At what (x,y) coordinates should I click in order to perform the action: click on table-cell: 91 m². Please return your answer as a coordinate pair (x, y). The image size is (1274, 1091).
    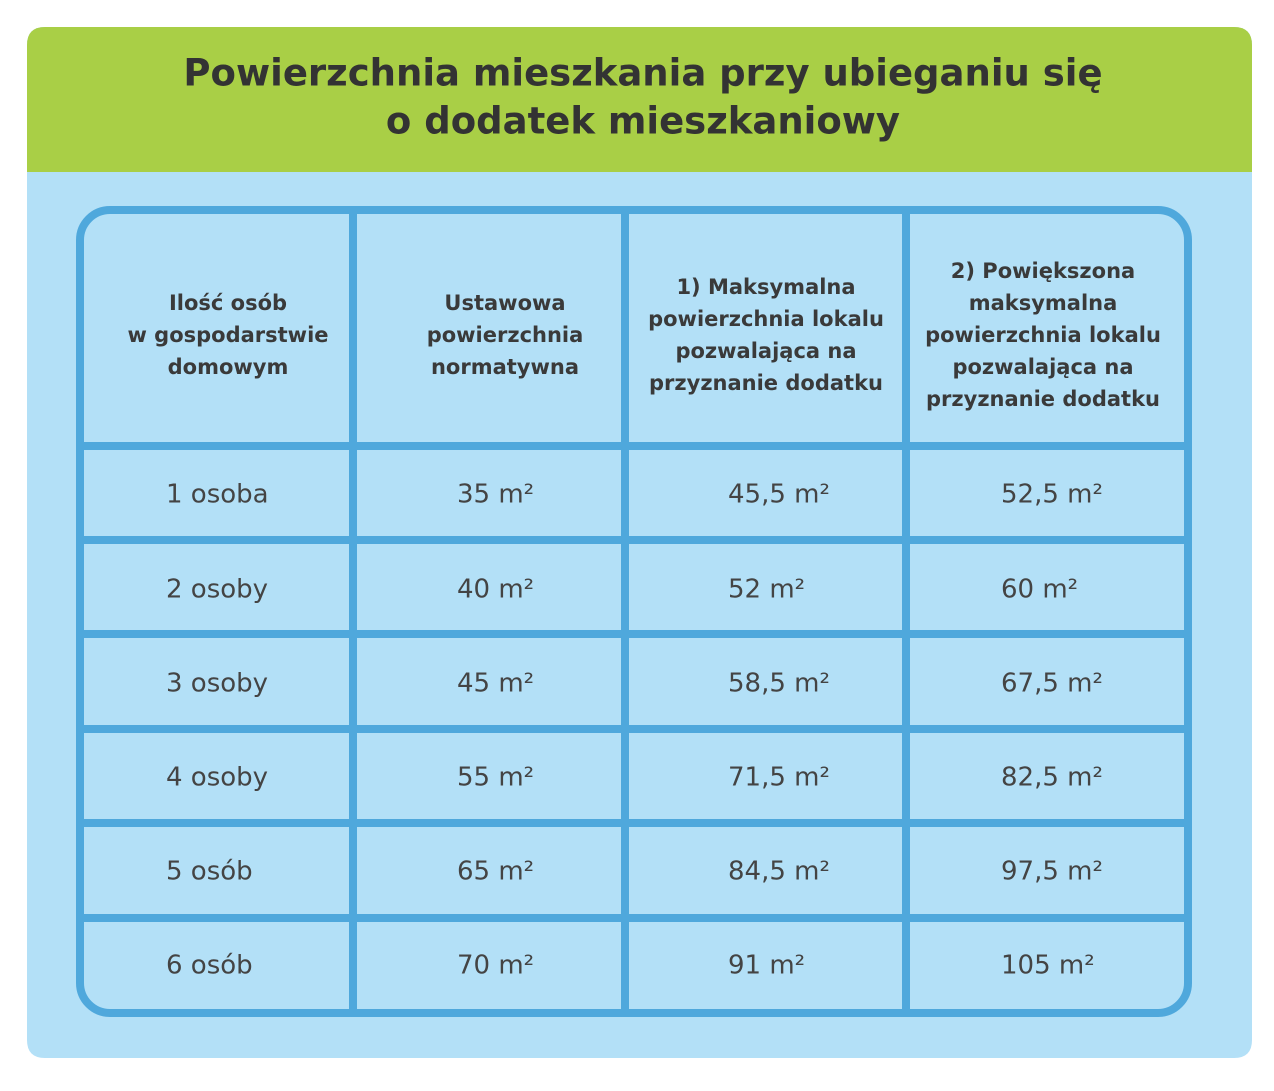
    Looking at the image, I should click on (766, 966).